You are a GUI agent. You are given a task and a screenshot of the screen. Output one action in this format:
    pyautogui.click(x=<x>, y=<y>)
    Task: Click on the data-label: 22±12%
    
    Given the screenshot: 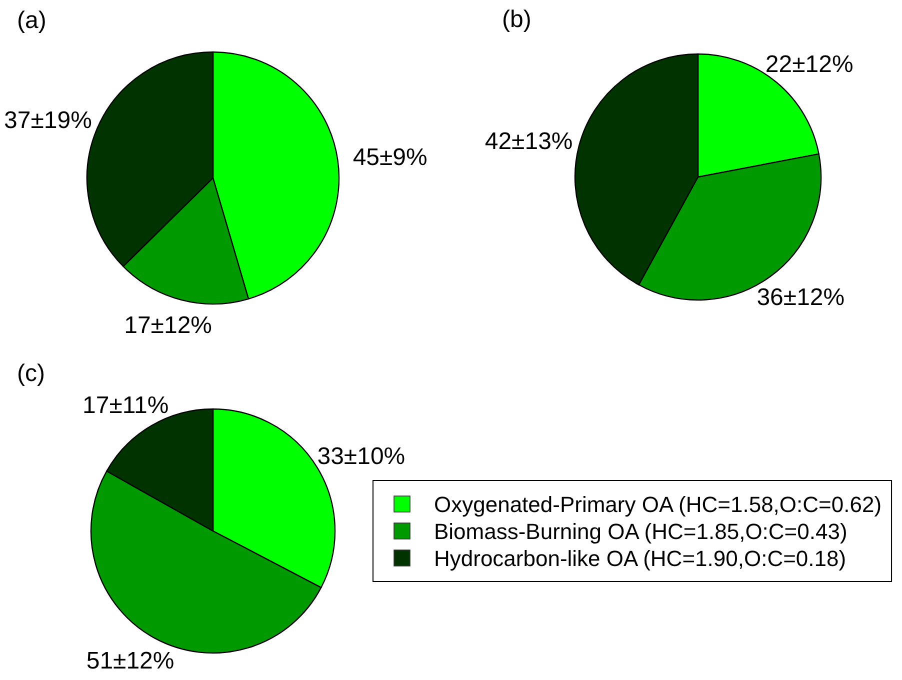 What is the action you would take?
    pyautogui.click(x=809, y=64)
    